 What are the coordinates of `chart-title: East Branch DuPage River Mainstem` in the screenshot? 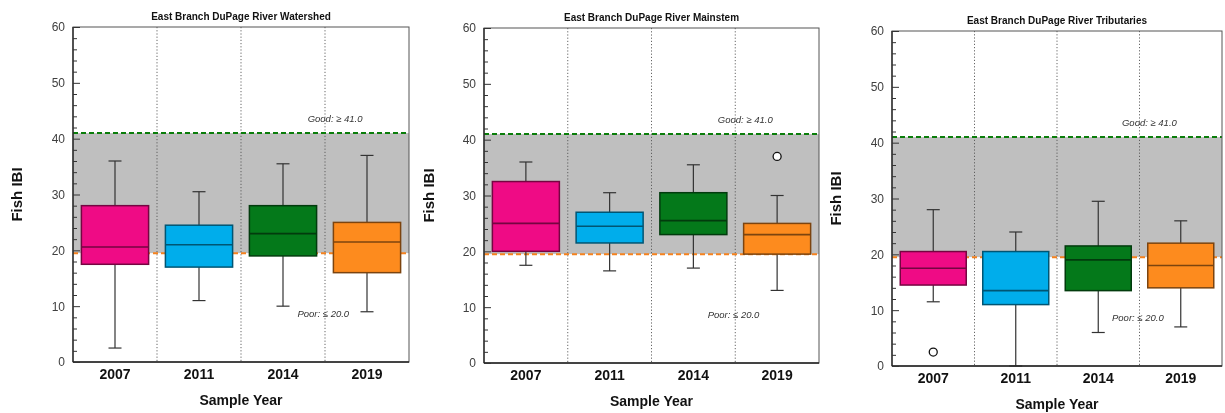 It's located at (651, 17).